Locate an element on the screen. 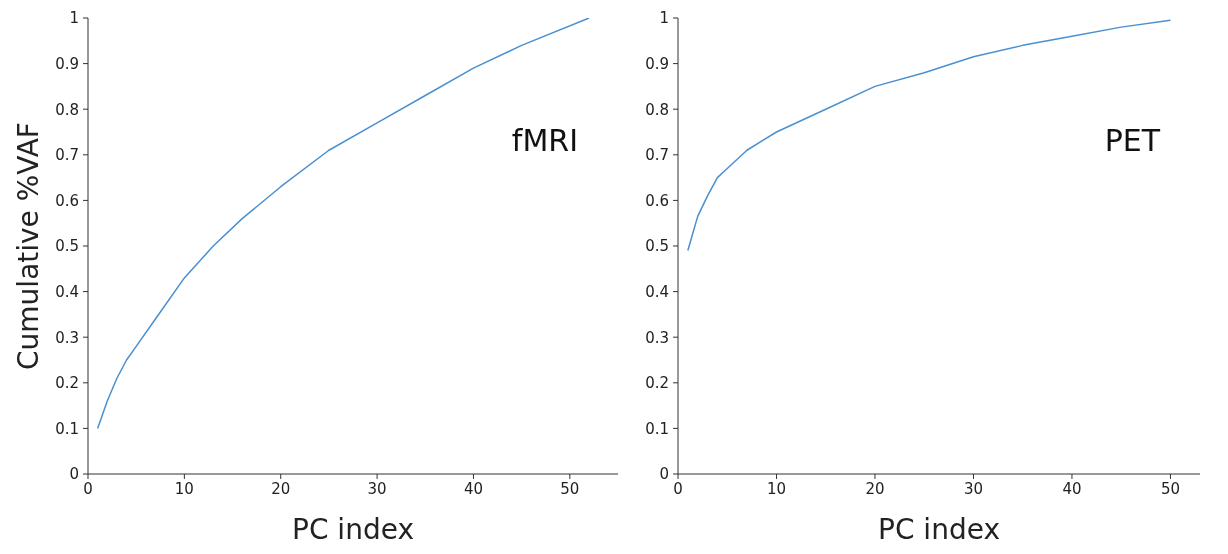 The image size is (1228, 554). annotation: fMRI is located at coordinates (544, 140).